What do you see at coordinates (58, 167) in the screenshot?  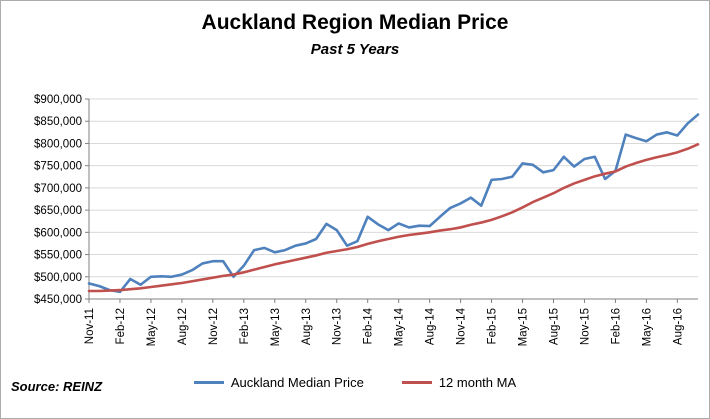 I see `y-axis-label: $750,000` at bounding box center [58, 167].